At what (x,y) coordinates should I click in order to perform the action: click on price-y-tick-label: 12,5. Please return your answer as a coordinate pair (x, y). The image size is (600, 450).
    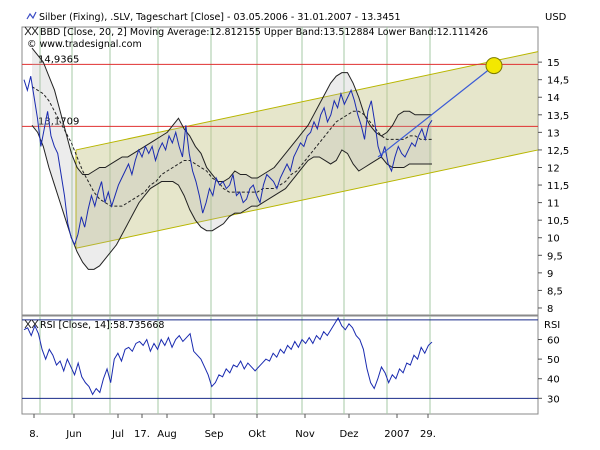
    Looking at the image, I should click on (558, 151).